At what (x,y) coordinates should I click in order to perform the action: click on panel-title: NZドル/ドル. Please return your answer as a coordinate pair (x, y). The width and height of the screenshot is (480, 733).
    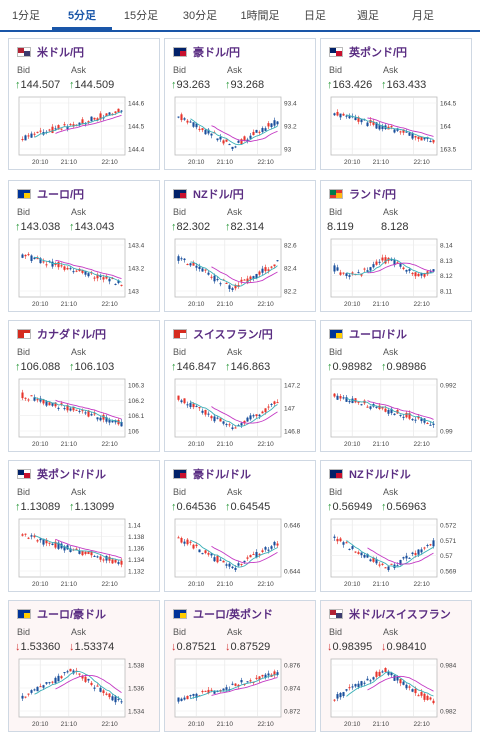
    Looking at the image, I should click on (370, 474).